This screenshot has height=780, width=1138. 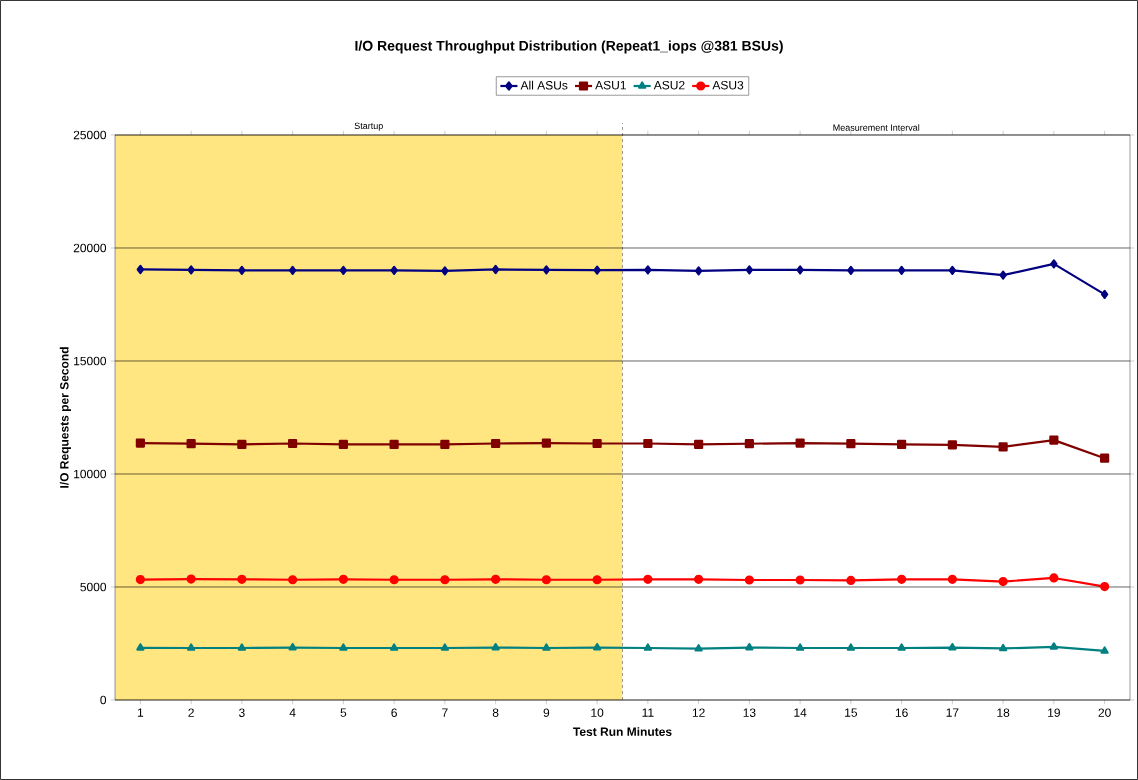 What do you see at coordinates (90, 361) in the screenshot?
I see `y-tick-label: 15000` at bounding box center [90, 361].